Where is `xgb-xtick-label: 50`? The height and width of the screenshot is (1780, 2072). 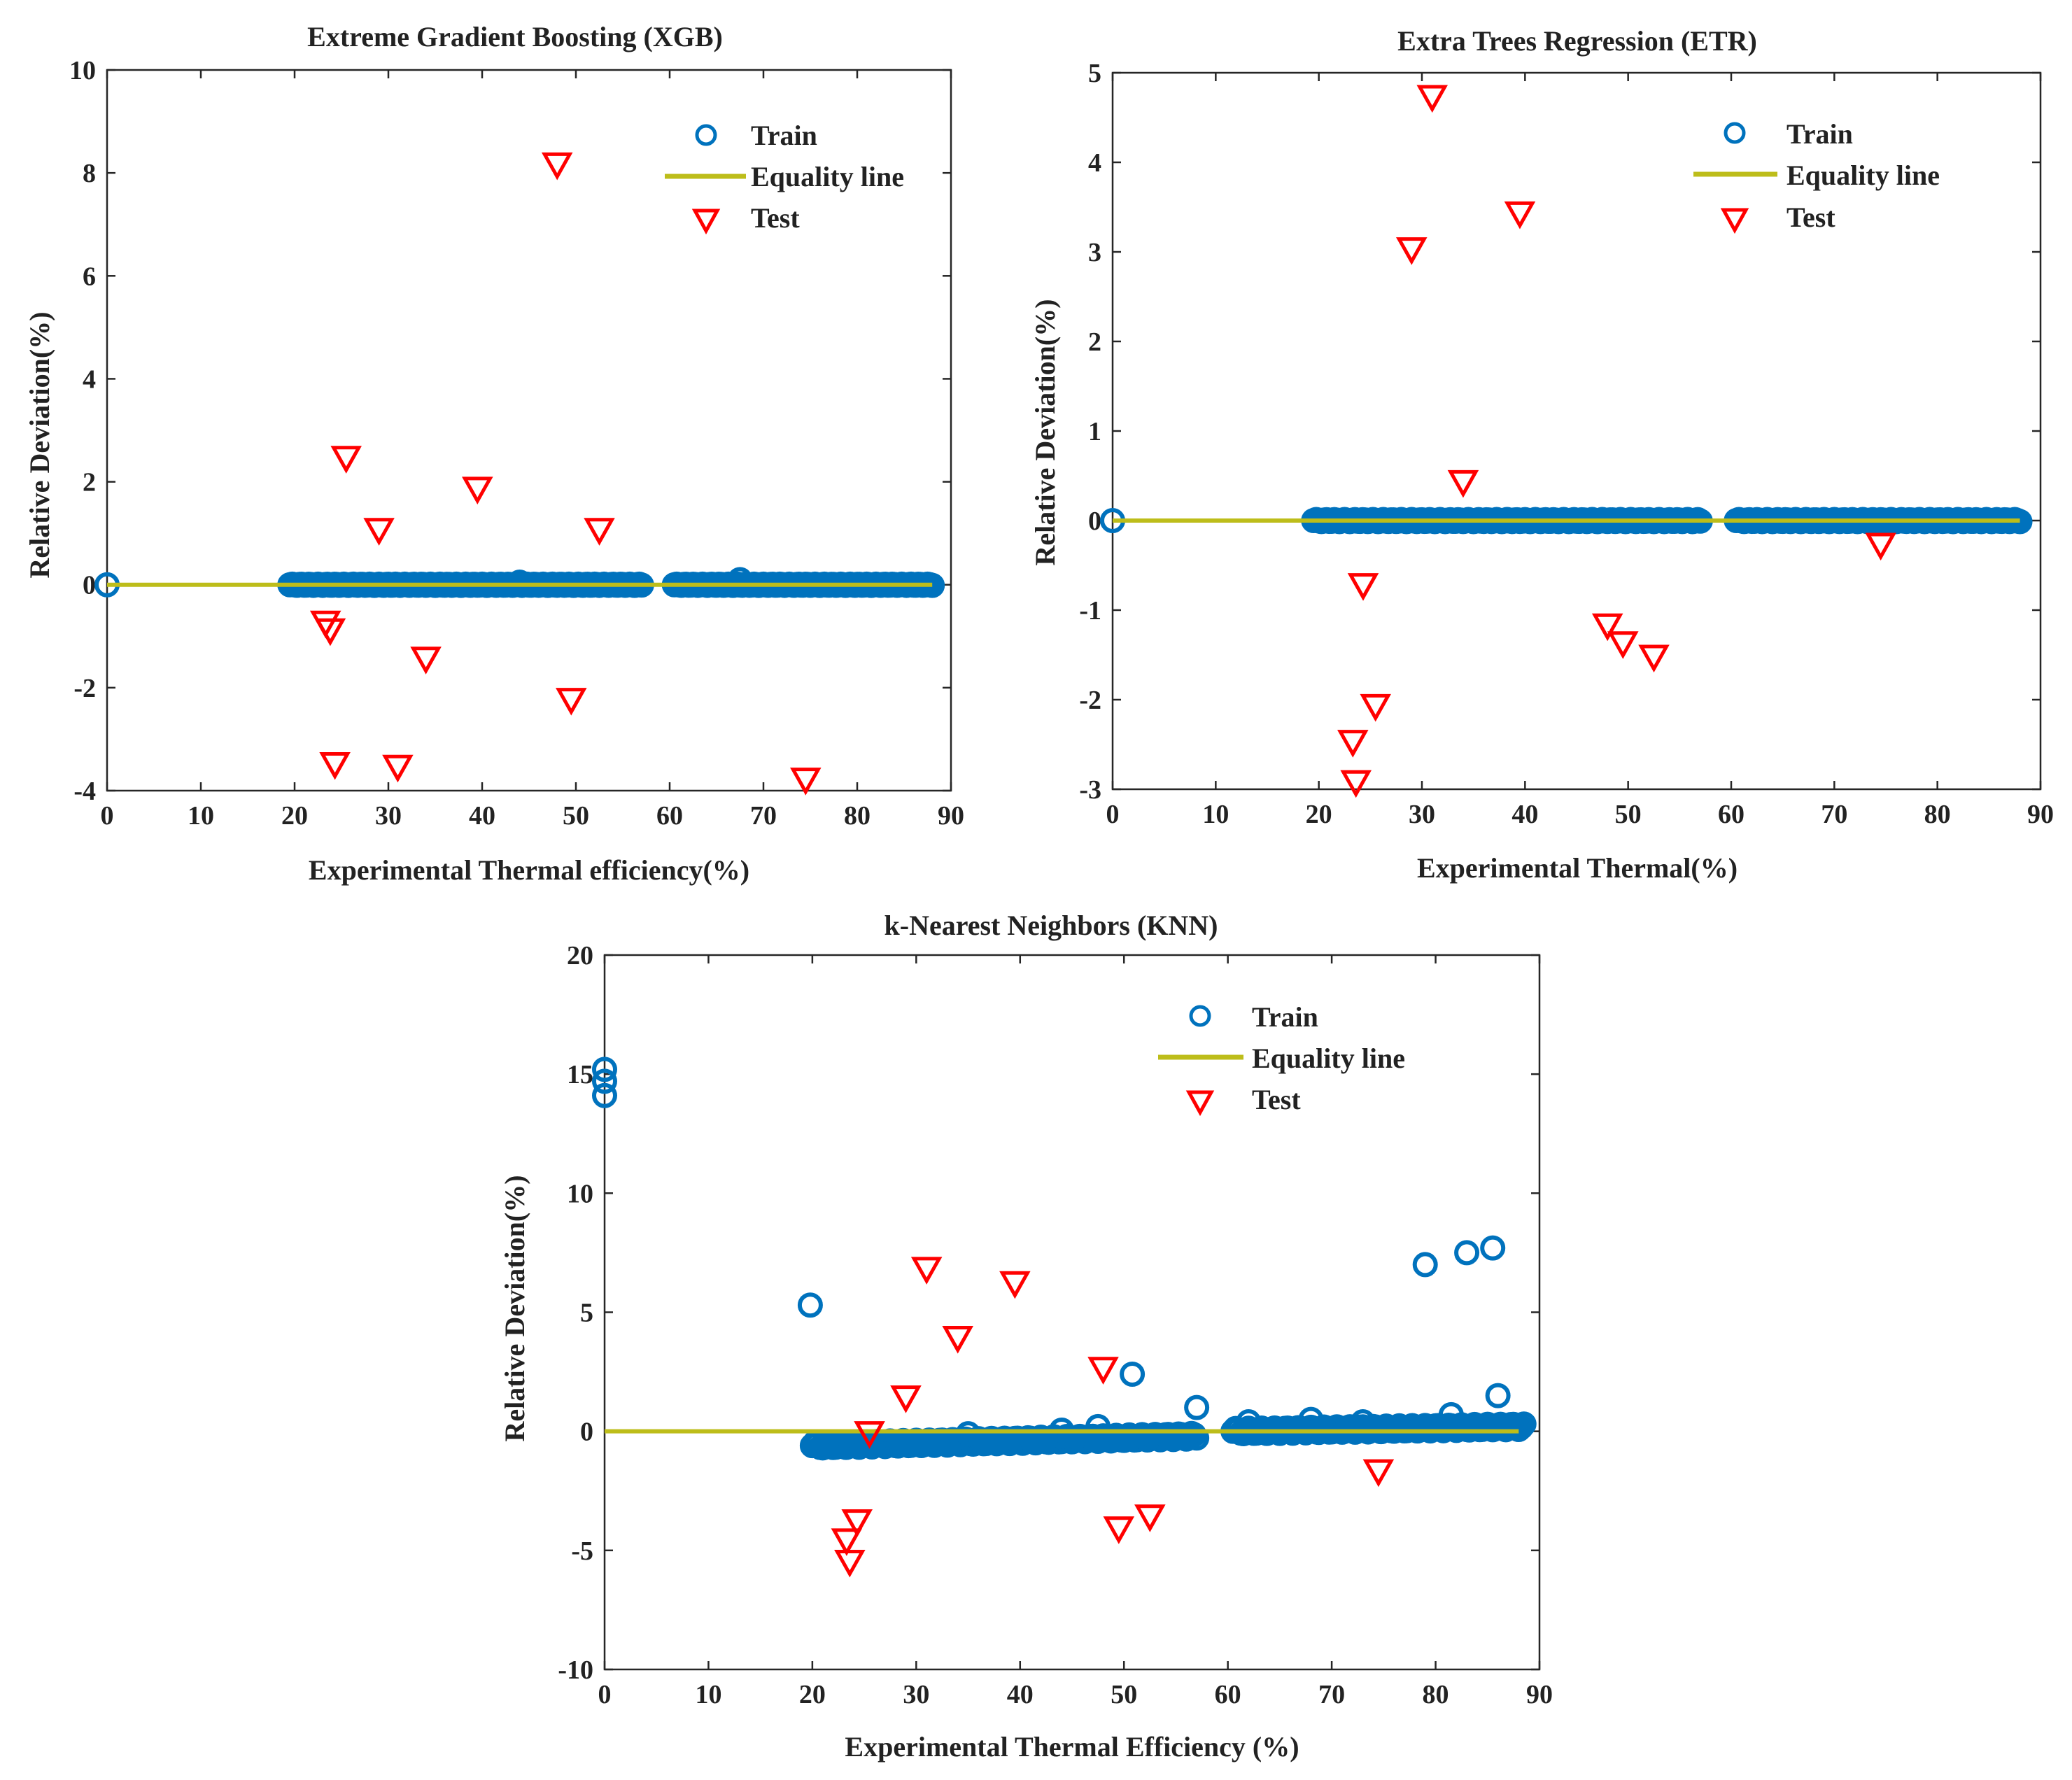
xgb-xtick-label: 50 is located at coordinates (576, 816).